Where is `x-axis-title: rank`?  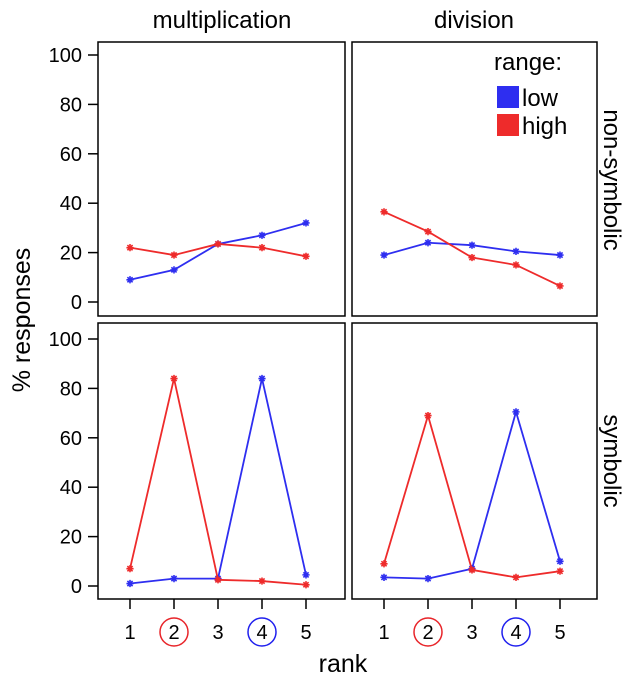
x-axis-title: rank is located at coordinates (343, 664).